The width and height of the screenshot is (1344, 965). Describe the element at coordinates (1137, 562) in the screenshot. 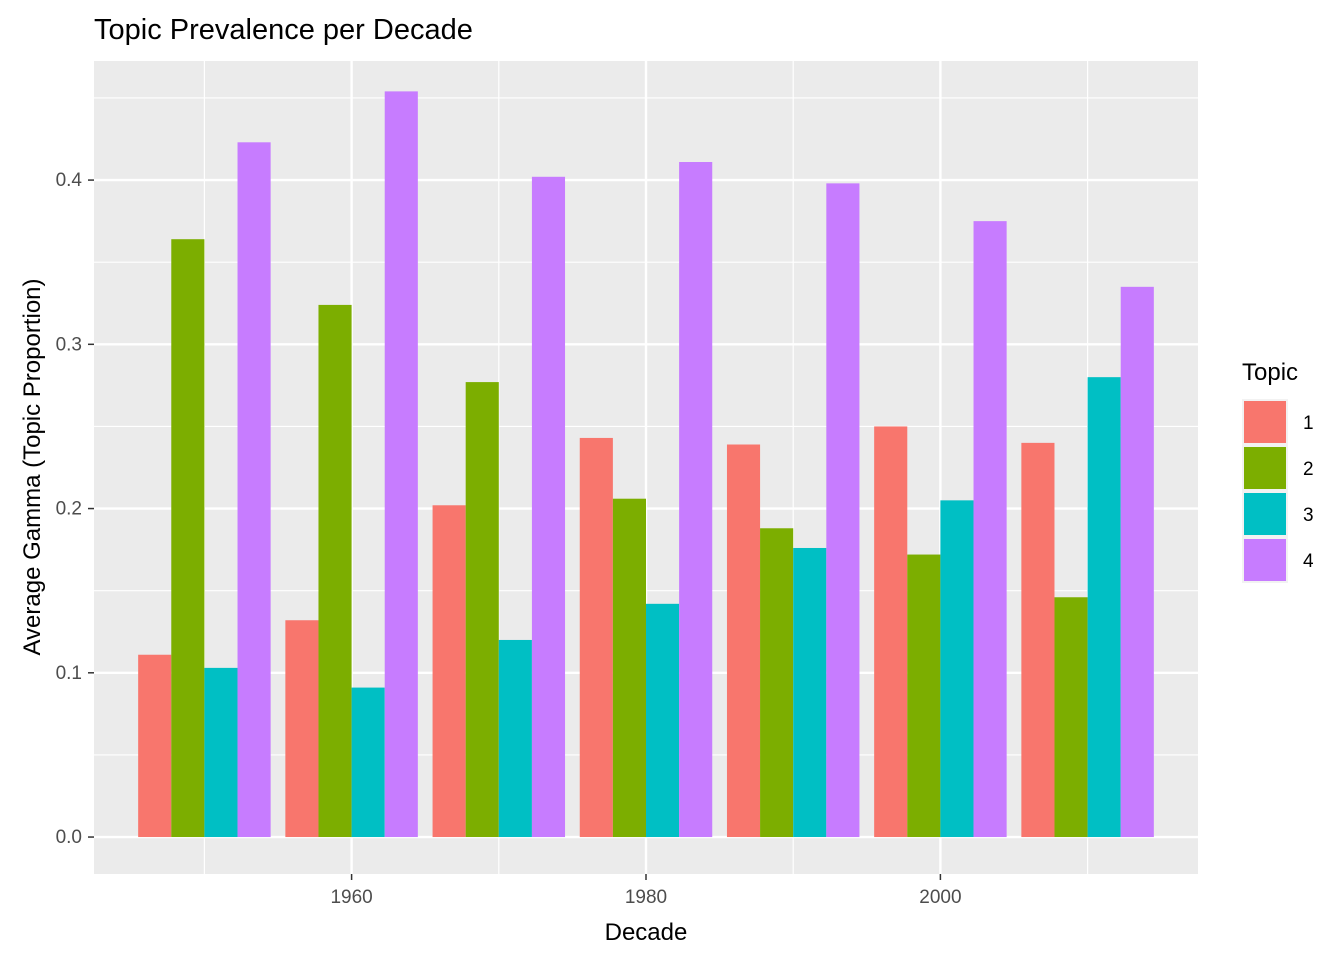

I see `bar-topic-4-2010` at that location.